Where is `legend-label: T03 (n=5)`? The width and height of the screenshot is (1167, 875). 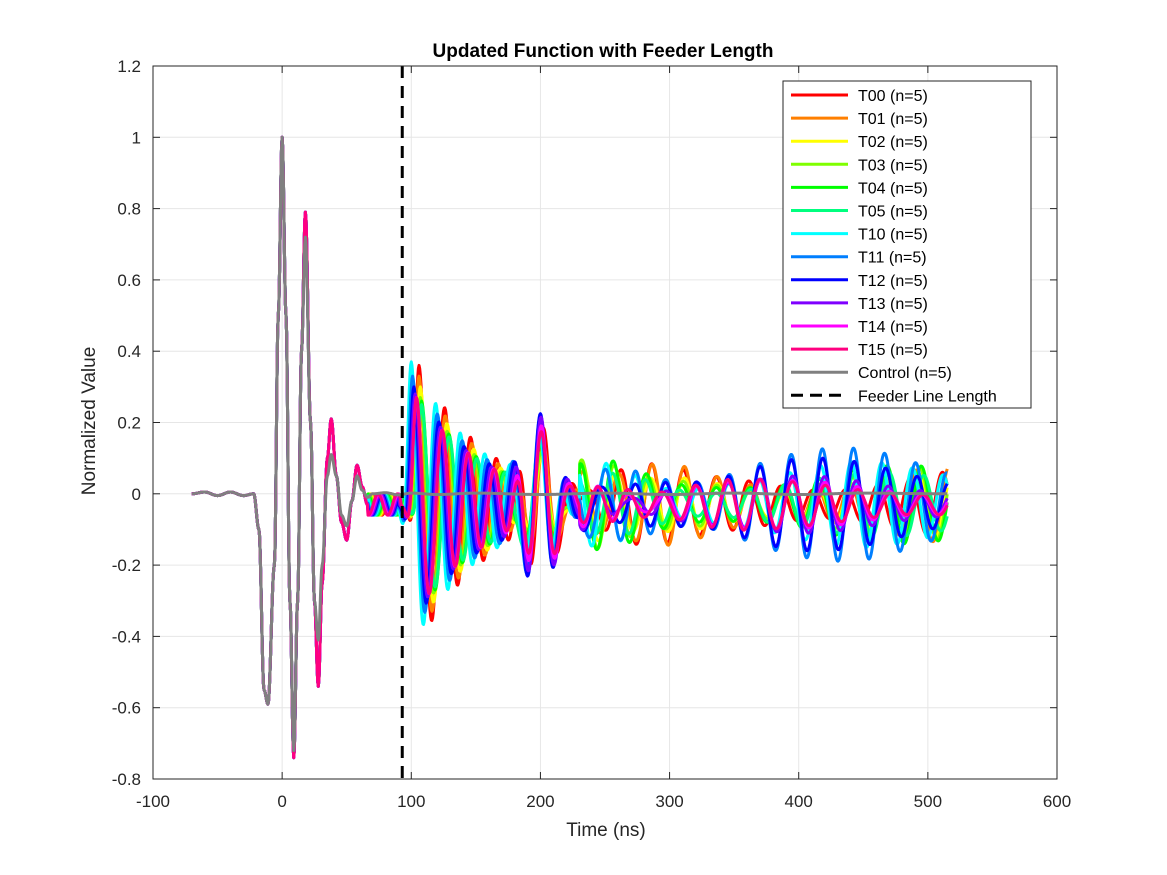
legend-label: T03 (n=5) is located at coordinates (893, 165).